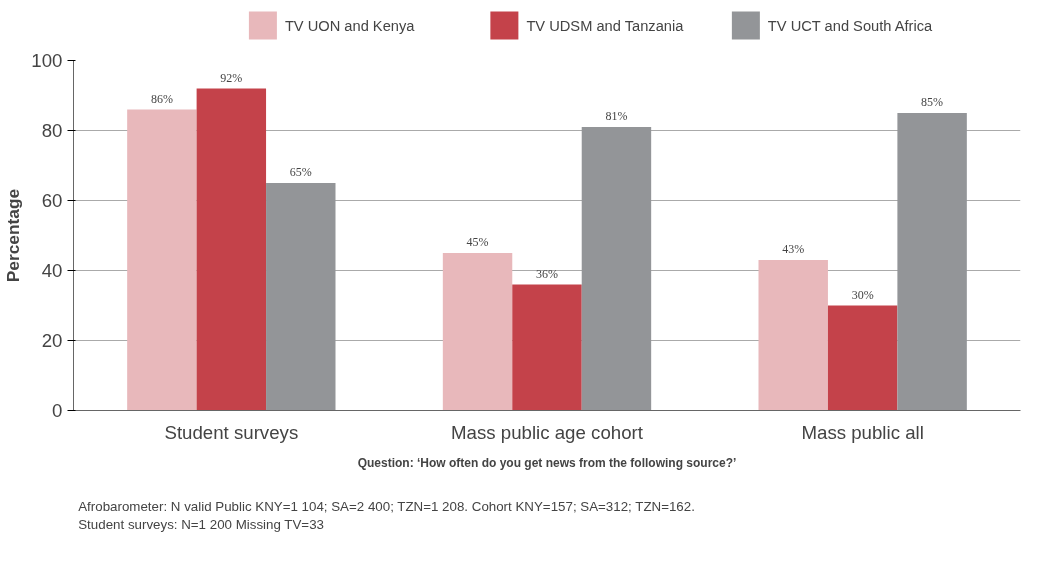 The image size is (1045, 572). What do you see at coordinates (616, 116) in the screenshot?
I see `data-label: 81%` at bounding box center [616, 116].